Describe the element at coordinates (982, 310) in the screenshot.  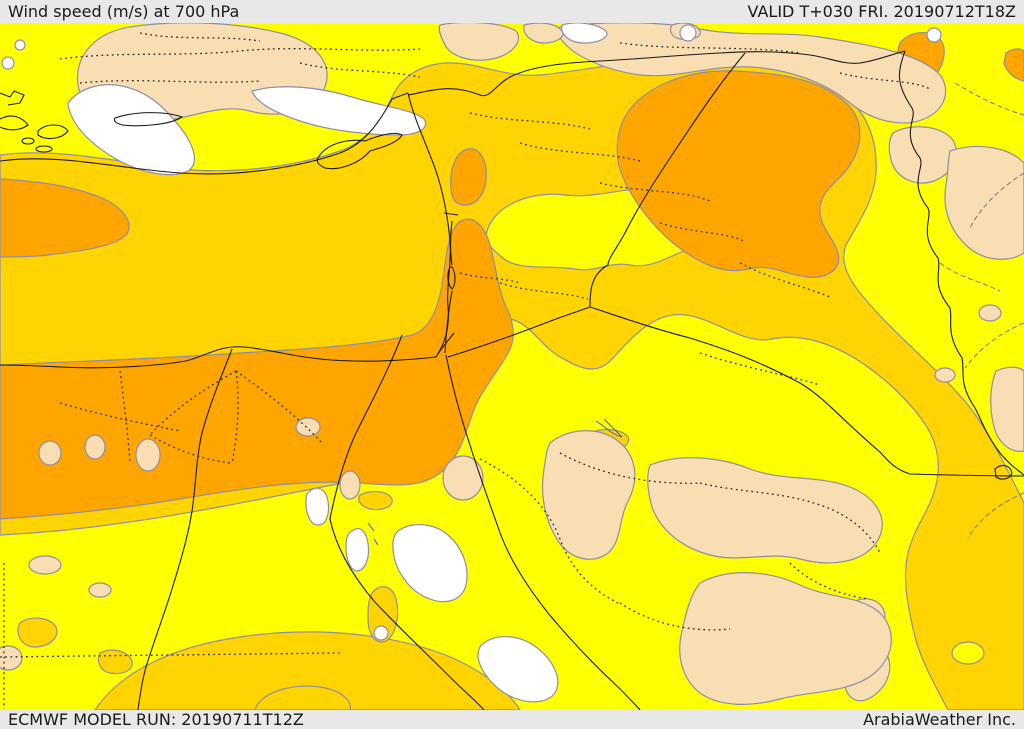
I see `admin-boundaries-dashed` at that location.